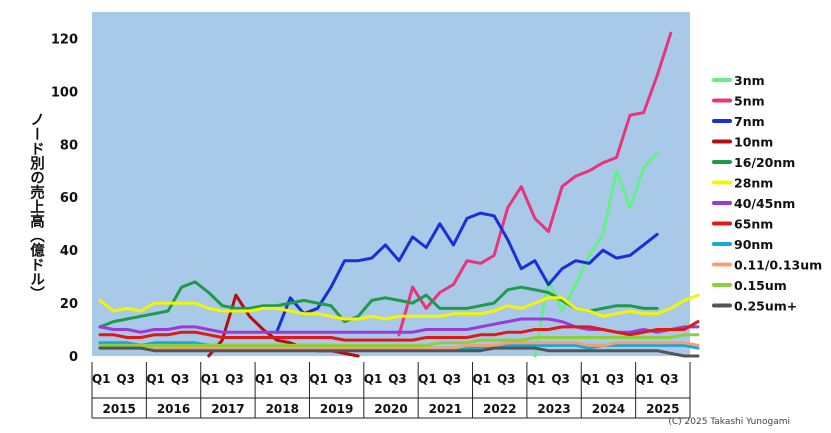 The image size is (831, 433). Describe the element at coordinates (467, 272) in the screenshot. I see `series-line-7nm` at that location.